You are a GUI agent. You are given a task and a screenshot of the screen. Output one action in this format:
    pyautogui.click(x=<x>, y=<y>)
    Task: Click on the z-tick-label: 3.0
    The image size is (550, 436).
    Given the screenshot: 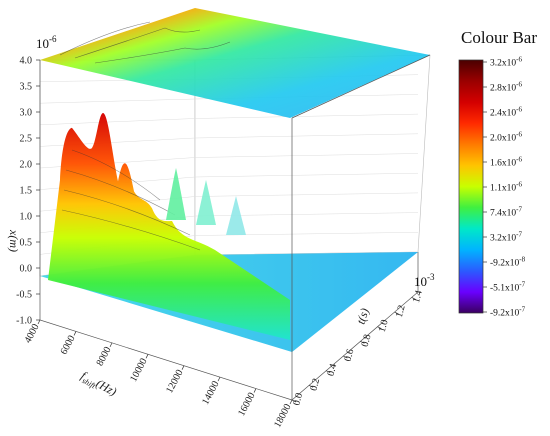 What is the action you would take?
    pyautogui.click(x=26, y=113)
    